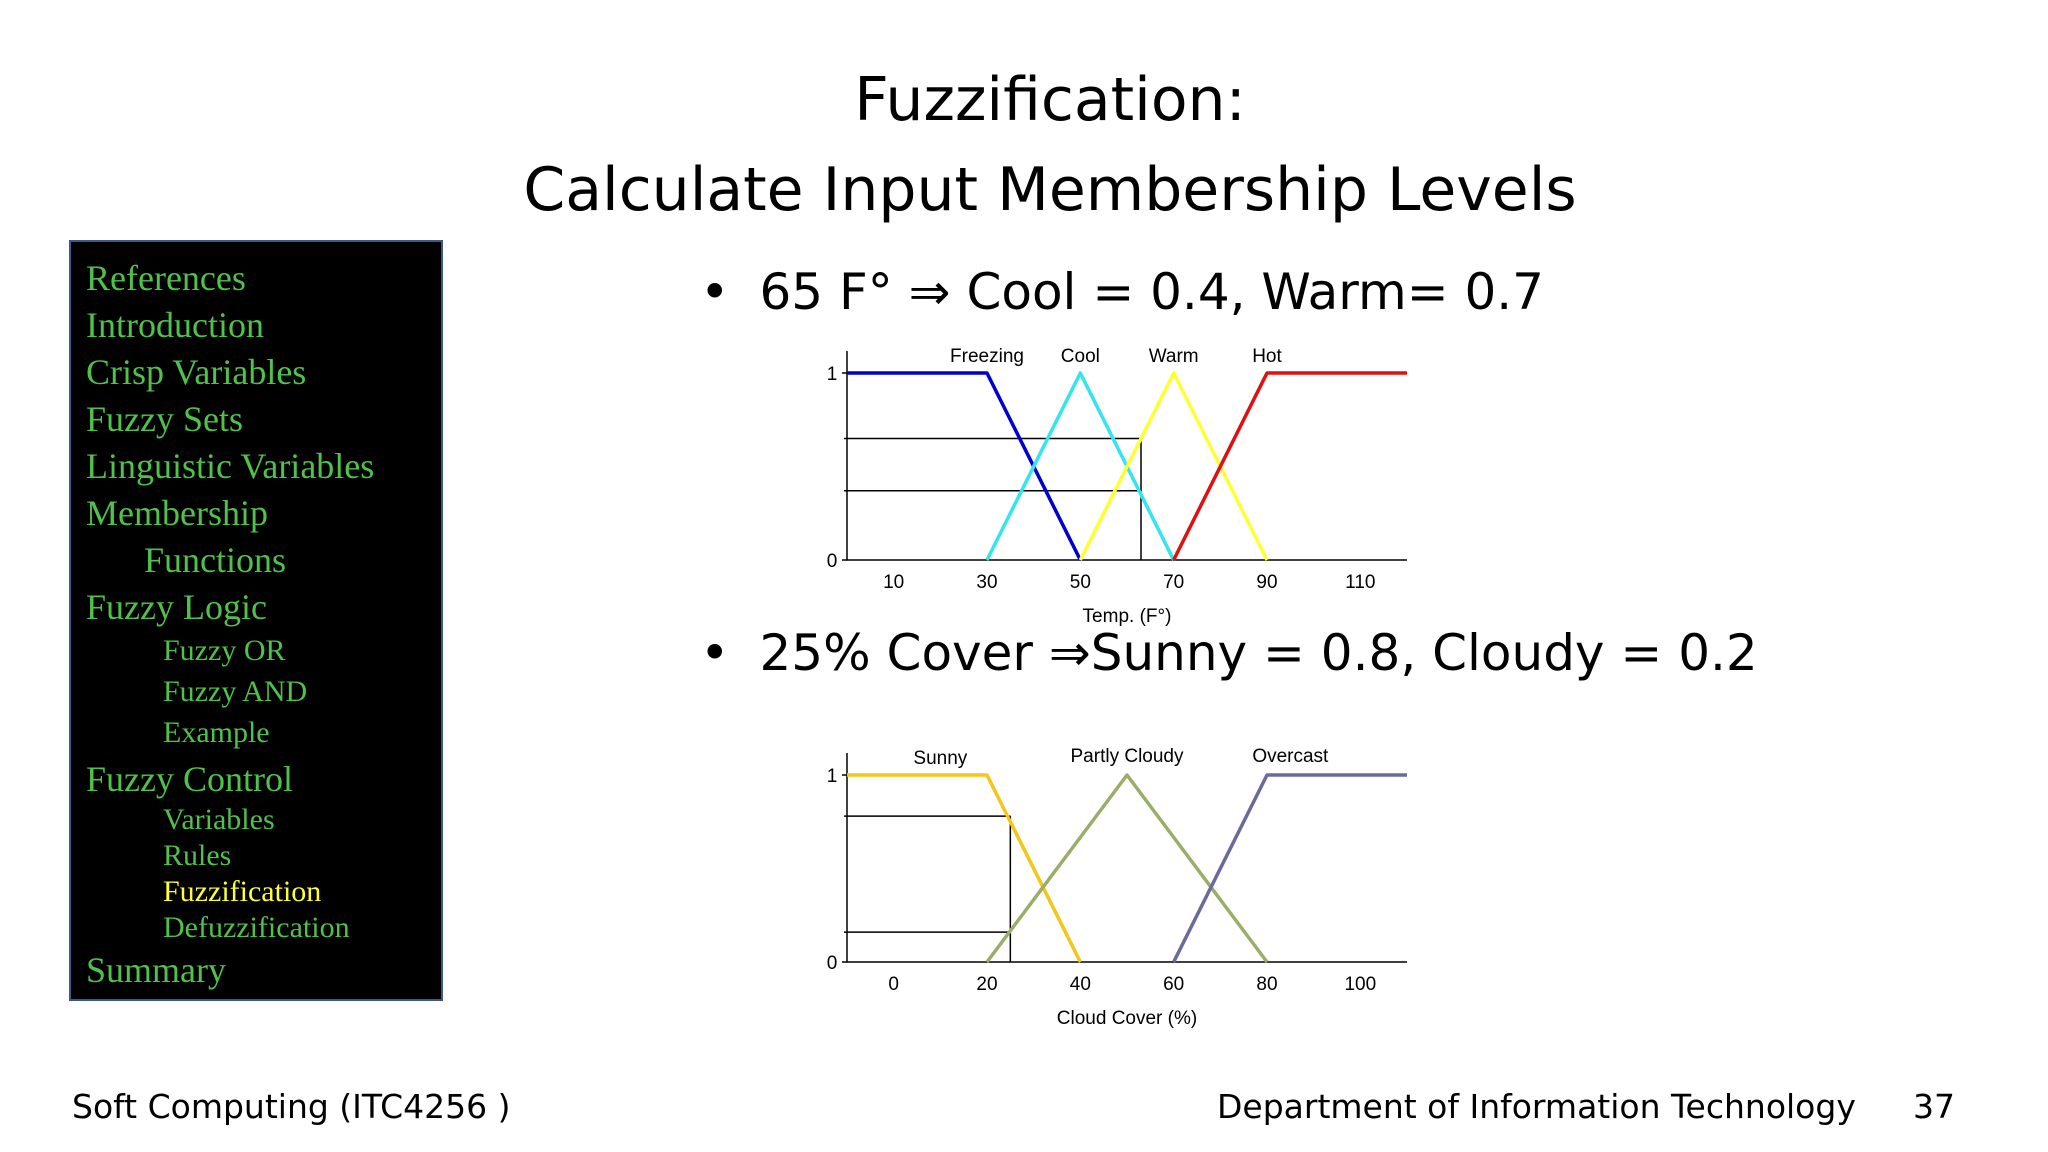 Image resolution: width=2048 pixels, height=1152 pixels. What do you see at coordinates (164, 419) in the screenshot?
I see `nav-item-fuzzy-sets: Fuzzy Sets` at bounding box center [164, 419].